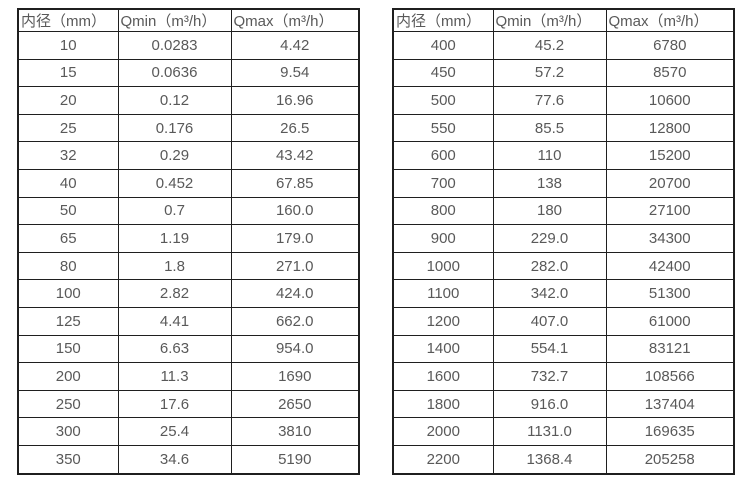  What do you see at coordinates (174, 459) in the screenshot?
I see `table-cell: 34.6` at bounding box center [174, 459].